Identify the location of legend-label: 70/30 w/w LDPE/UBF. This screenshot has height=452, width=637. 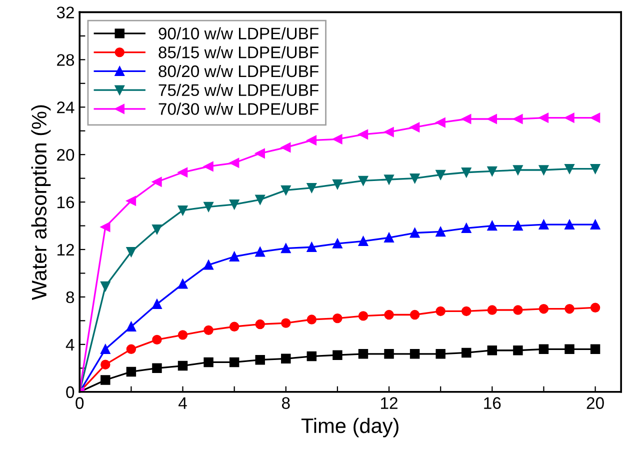
(238, 108).